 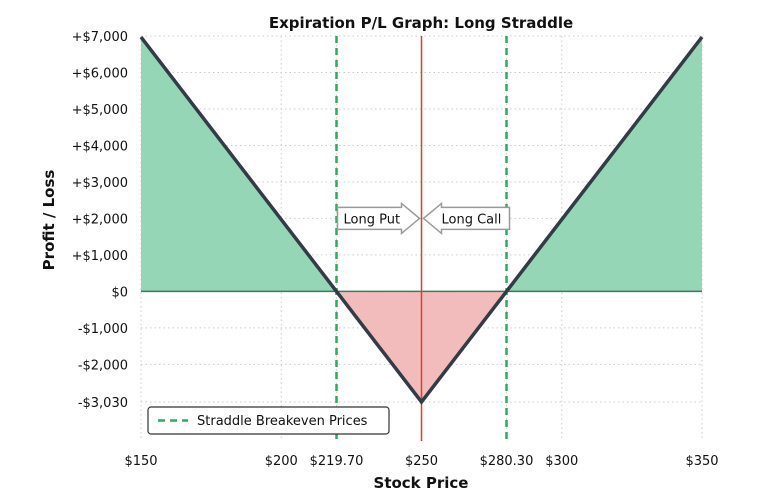 I want to click on y-tick-label: +$7,000, so click(x=100, y=37).